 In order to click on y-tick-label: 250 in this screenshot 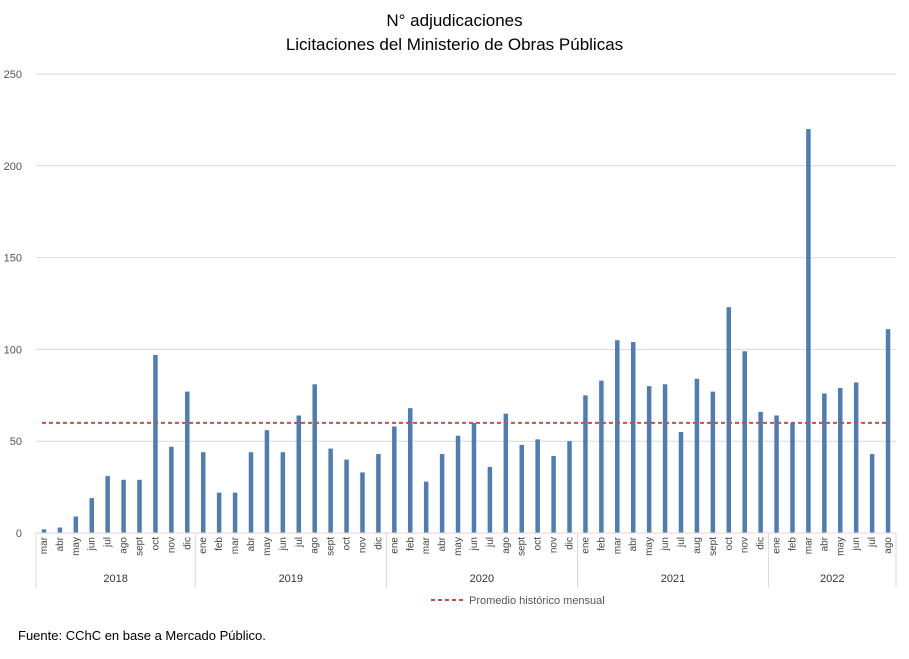, I will do `click(13, 75)`.